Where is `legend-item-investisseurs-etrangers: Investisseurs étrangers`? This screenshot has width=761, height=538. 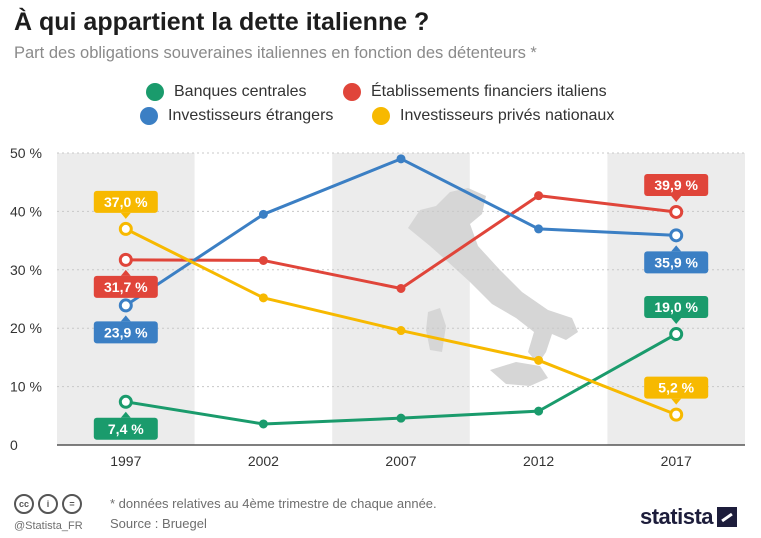
legend-item-investisseurs-etrangers: Investisseurs étrangers is located at coordinates (236, 116).